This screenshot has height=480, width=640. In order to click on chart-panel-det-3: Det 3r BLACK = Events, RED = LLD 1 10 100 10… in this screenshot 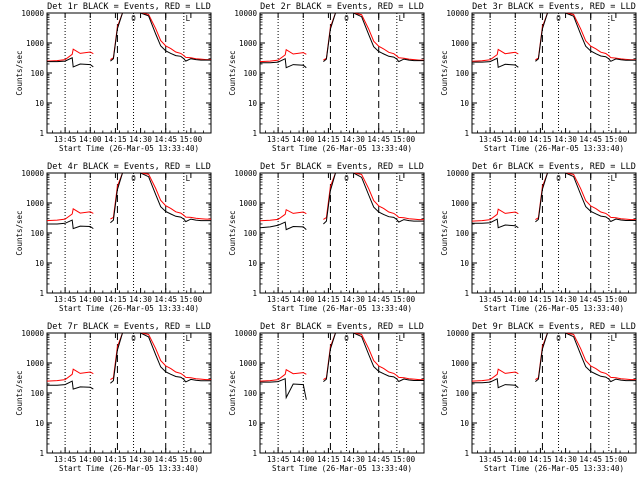, I will do `click(538, 77)`.